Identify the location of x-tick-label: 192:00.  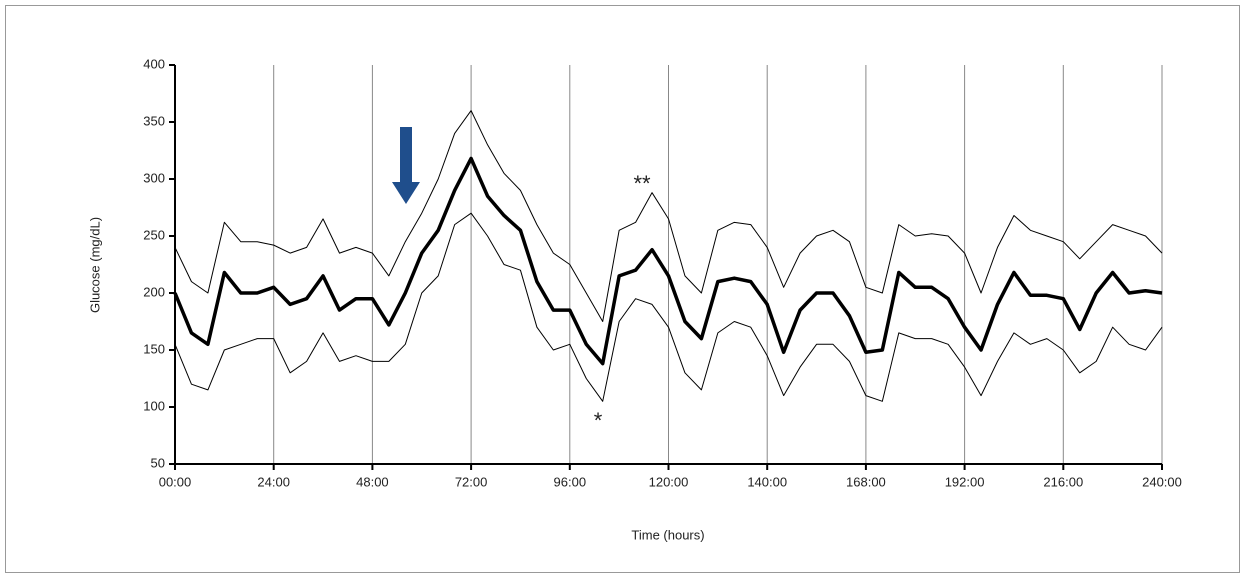
(965, 481).